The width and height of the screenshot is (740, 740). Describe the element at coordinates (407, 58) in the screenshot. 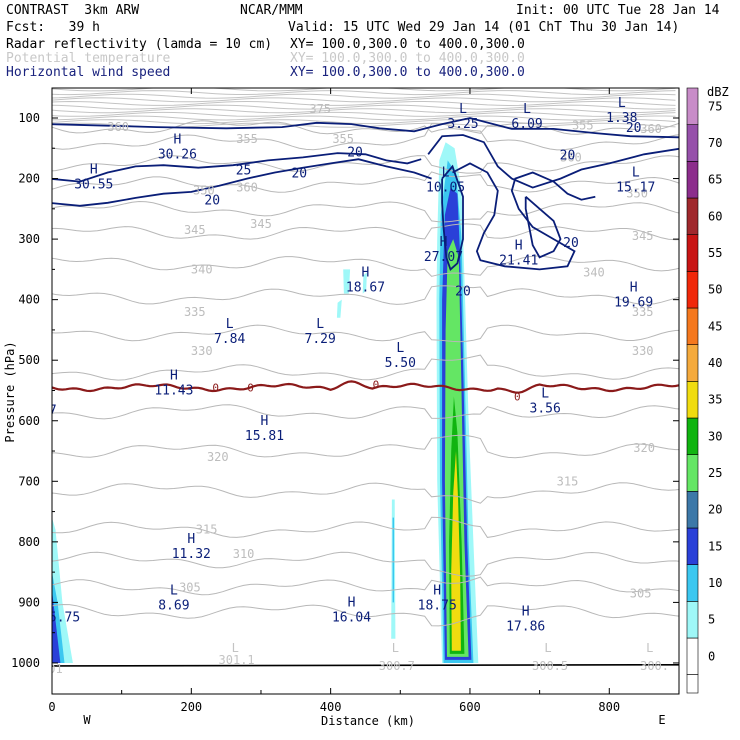

I see `field-theta-xy: XY= 100.0,300.0 to 400.0,300.0` at that location.